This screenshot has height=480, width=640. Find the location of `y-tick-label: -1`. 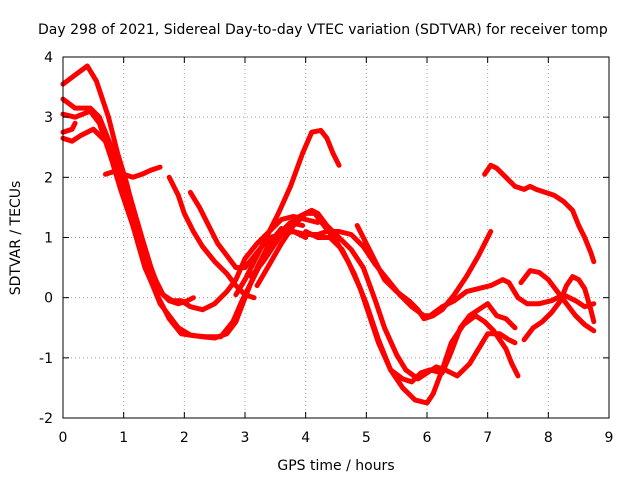

y-tick-label: -1 is located at coordinates (46, 359).